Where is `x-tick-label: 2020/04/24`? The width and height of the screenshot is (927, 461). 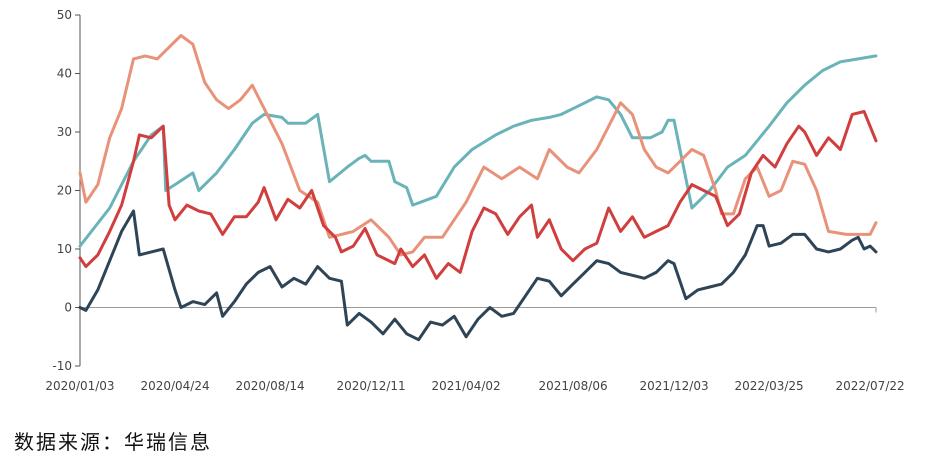
x-tick-label: 2020/04/24 is located at coordinates (174, 386).